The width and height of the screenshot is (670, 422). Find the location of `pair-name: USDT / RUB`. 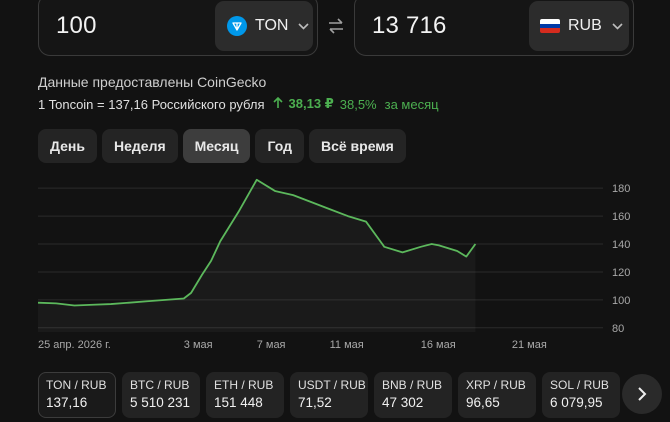

pair-name: USDT / RUB is located at coordinates (332, 385).